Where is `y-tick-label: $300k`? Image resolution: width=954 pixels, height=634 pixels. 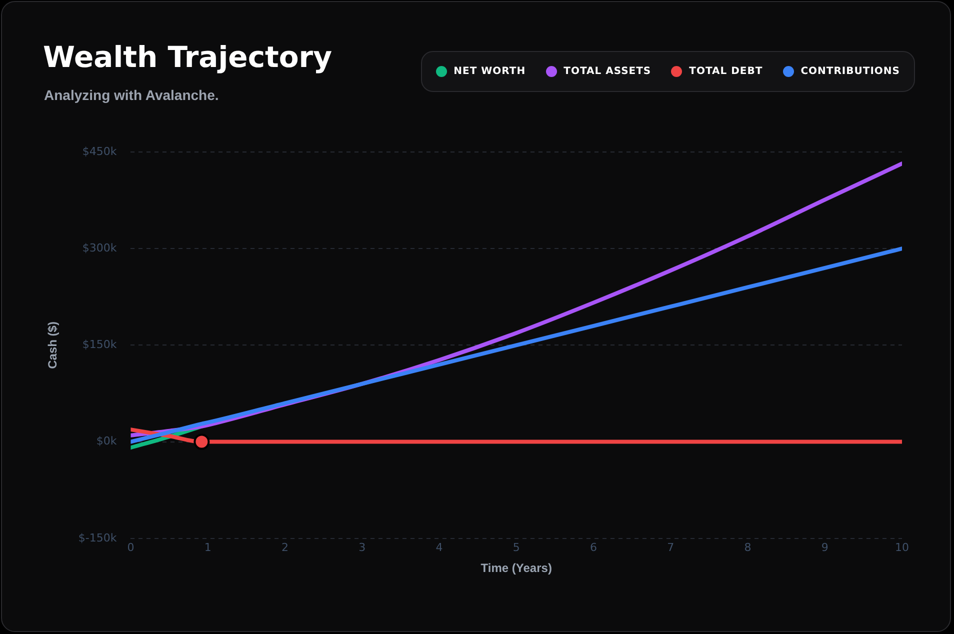
y-tick-label: $300k is located at coordinates (100, 247).